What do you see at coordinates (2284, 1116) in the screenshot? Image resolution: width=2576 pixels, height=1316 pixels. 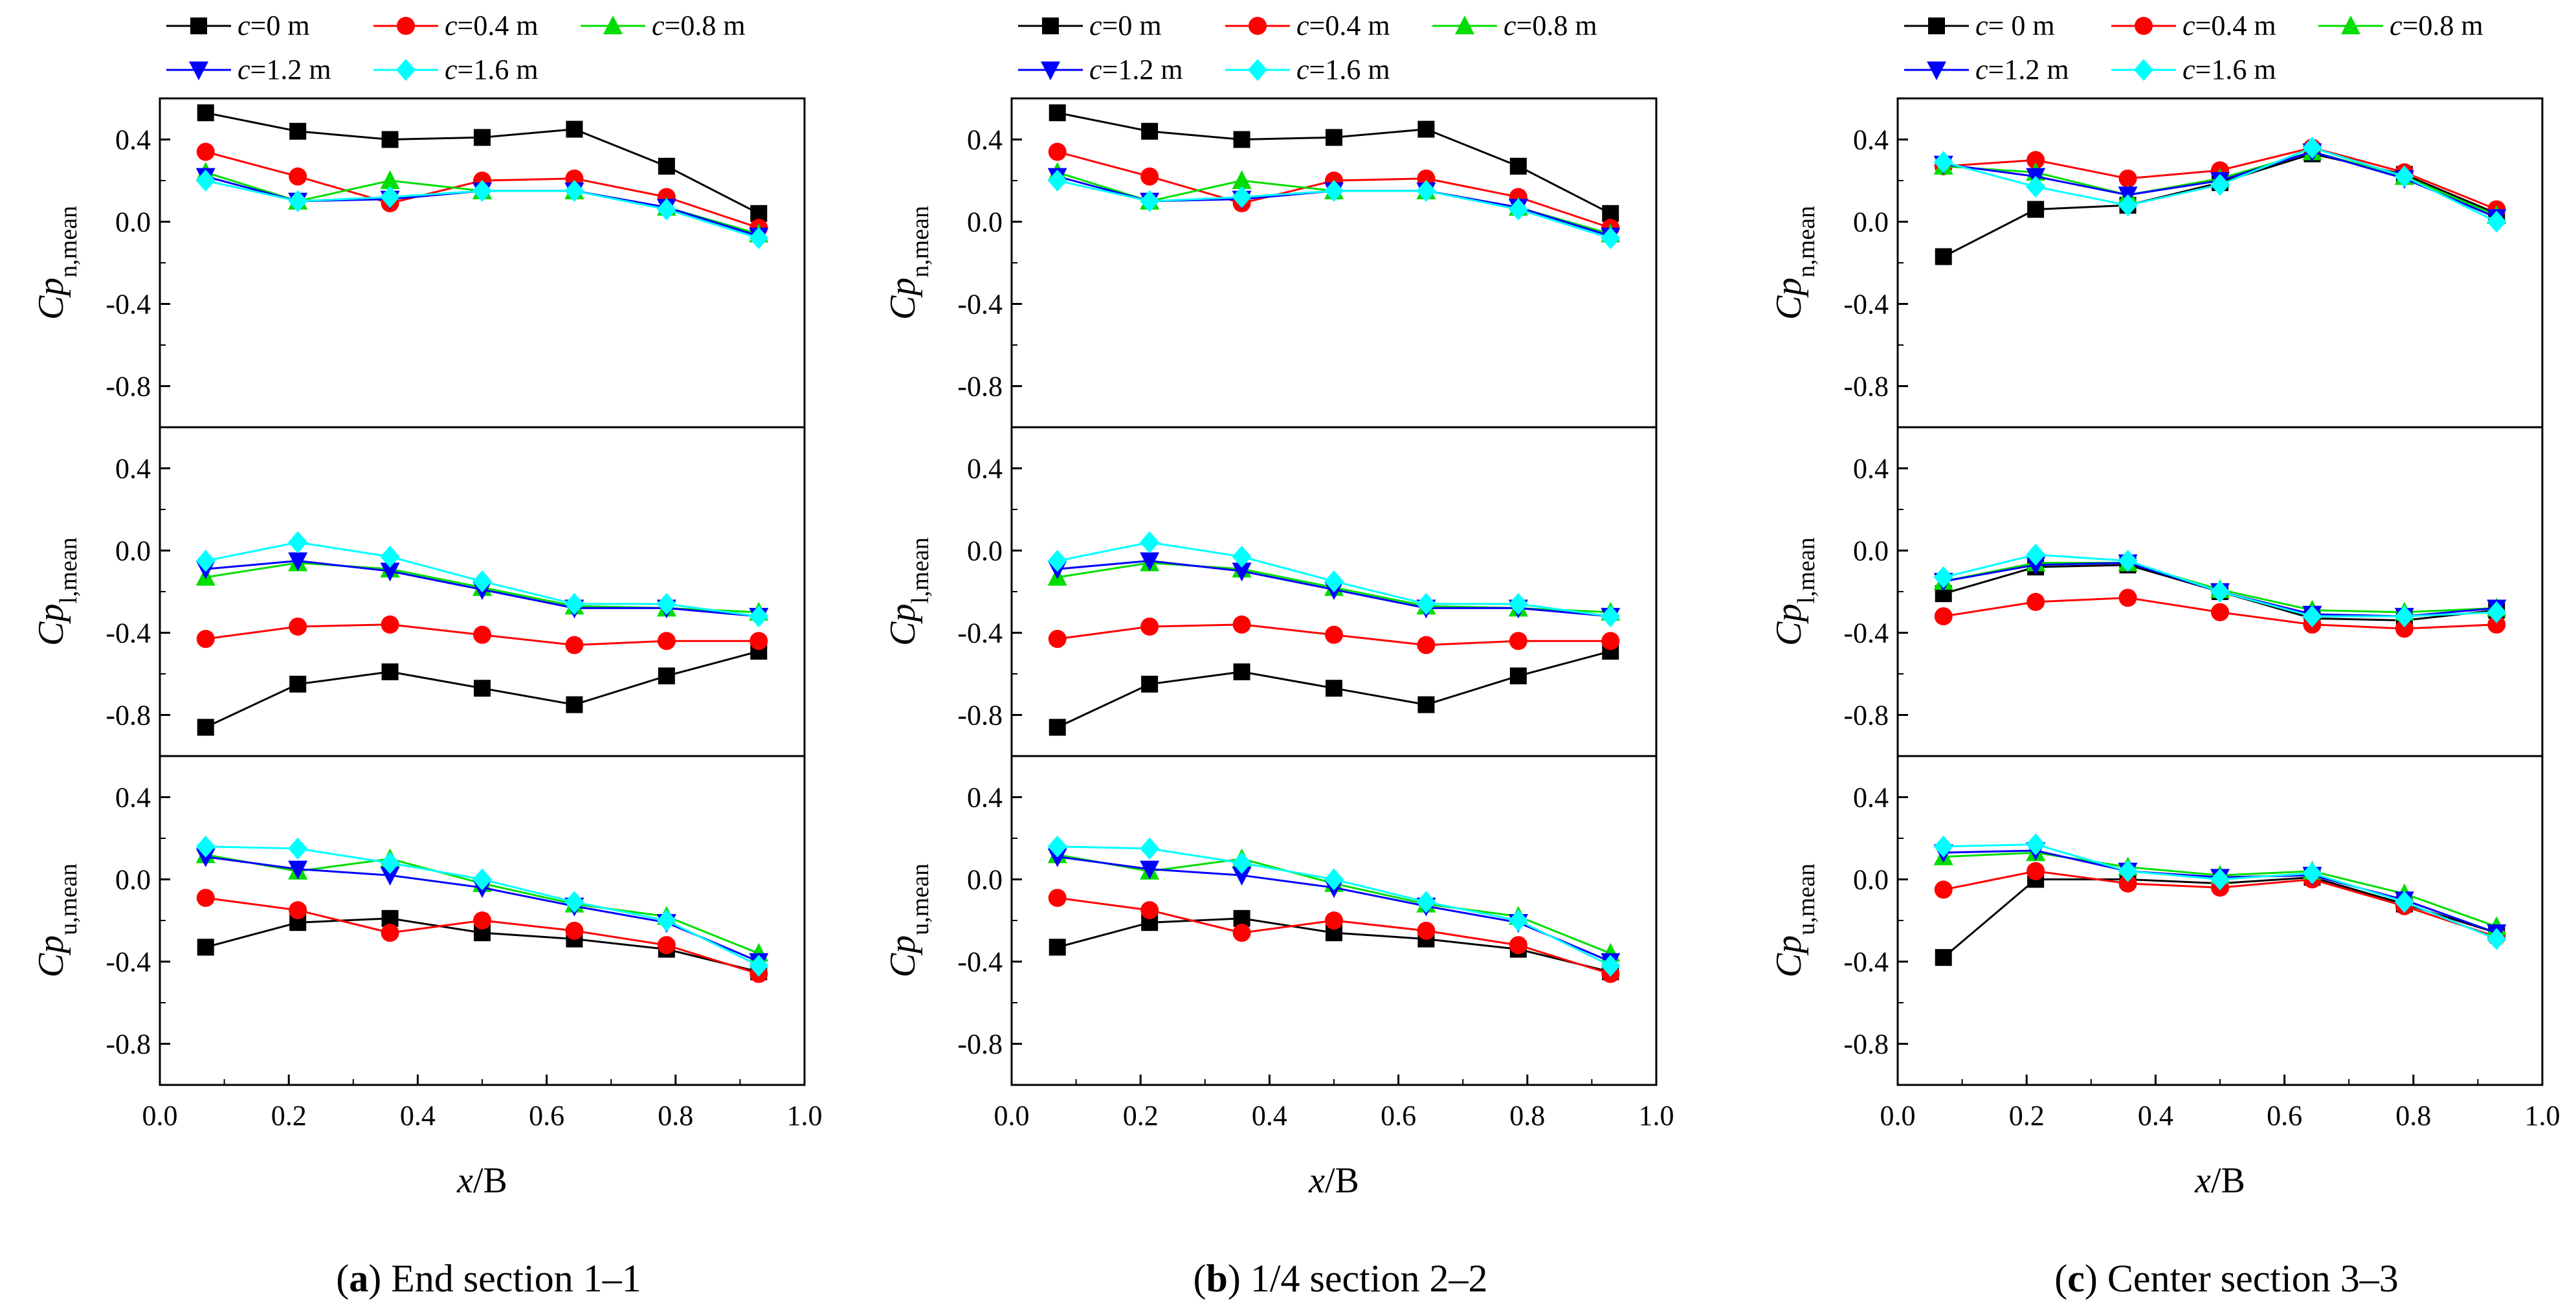 I see `x-tick-label: 0.6` at bounding box center [2284, 1116].